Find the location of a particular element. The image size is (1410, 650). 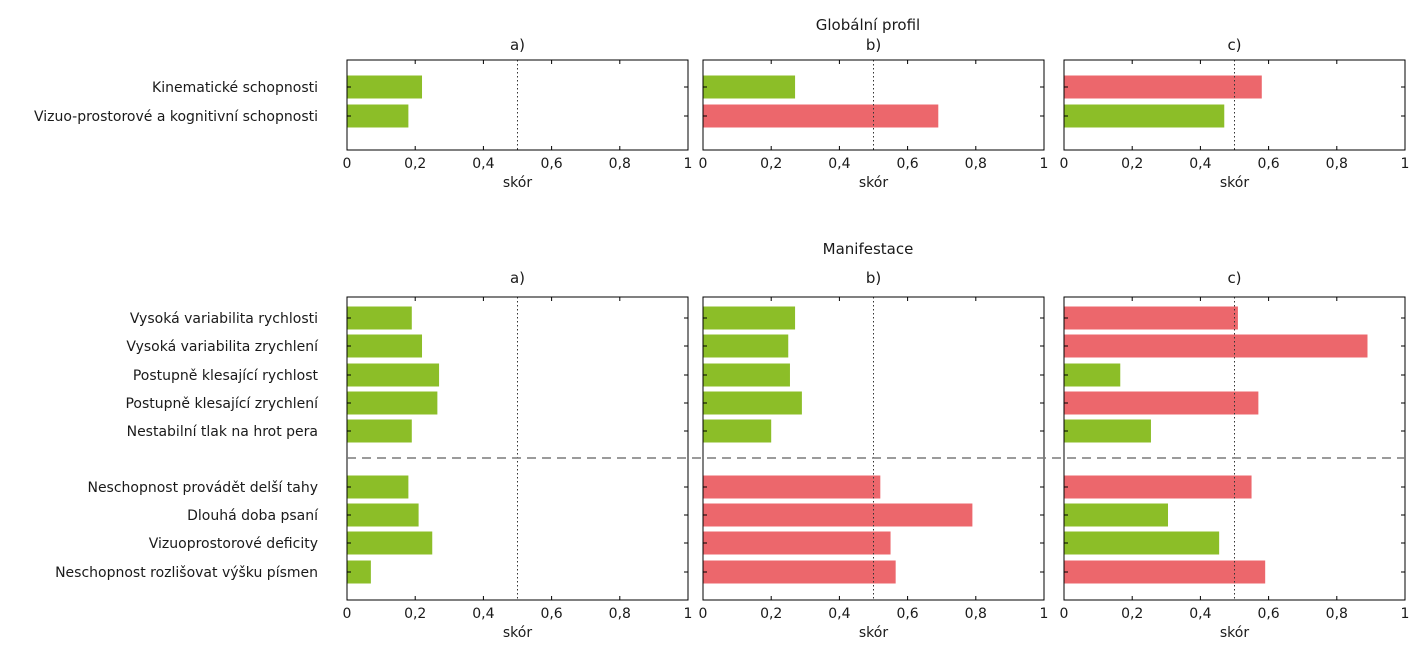

category-label: Vysoká variabilita rychlosti is located at coordinates (224, 319).